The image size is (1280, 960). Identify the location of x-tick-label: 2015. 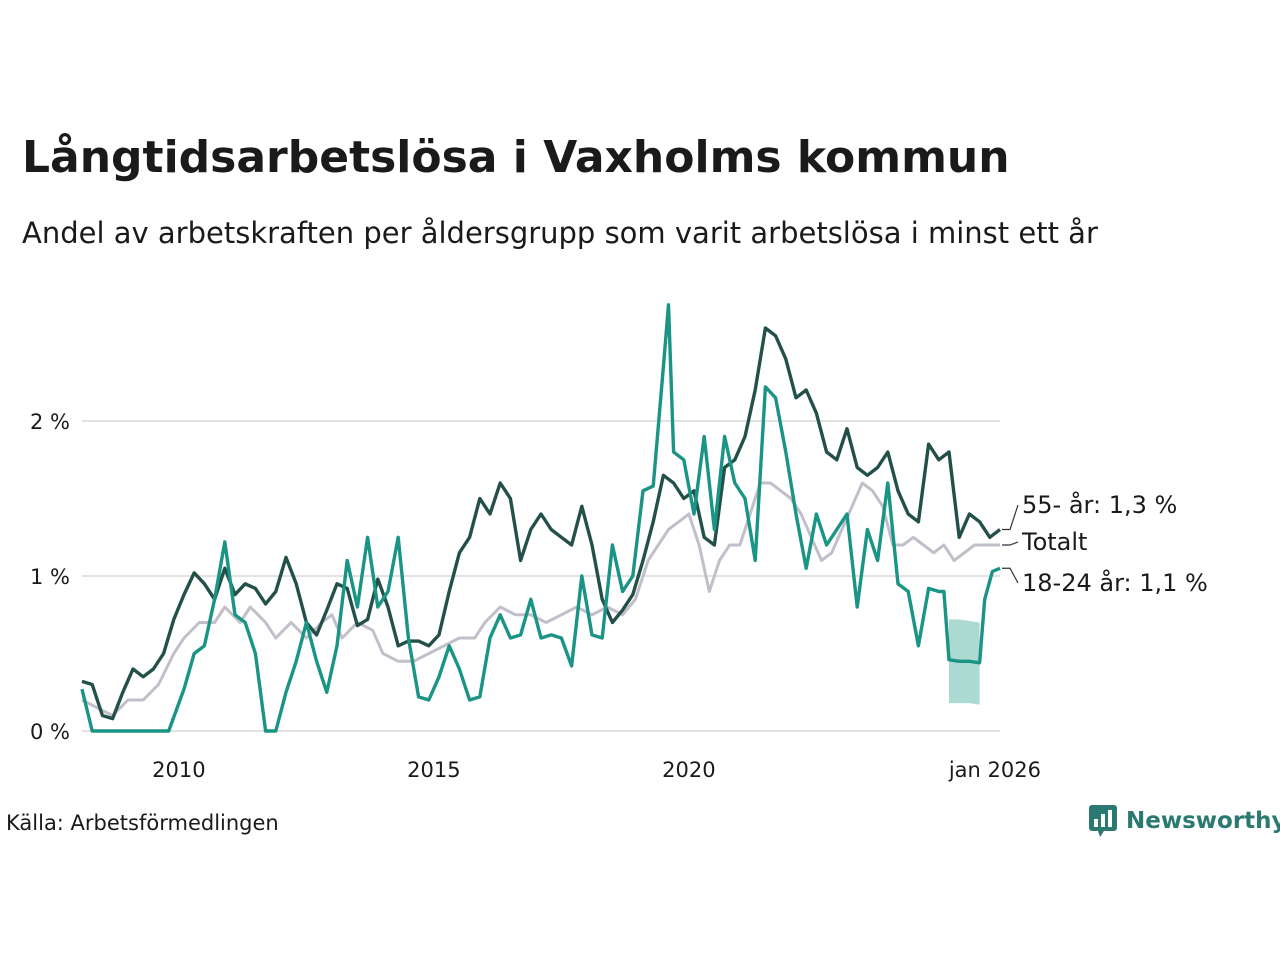
(433, 770).